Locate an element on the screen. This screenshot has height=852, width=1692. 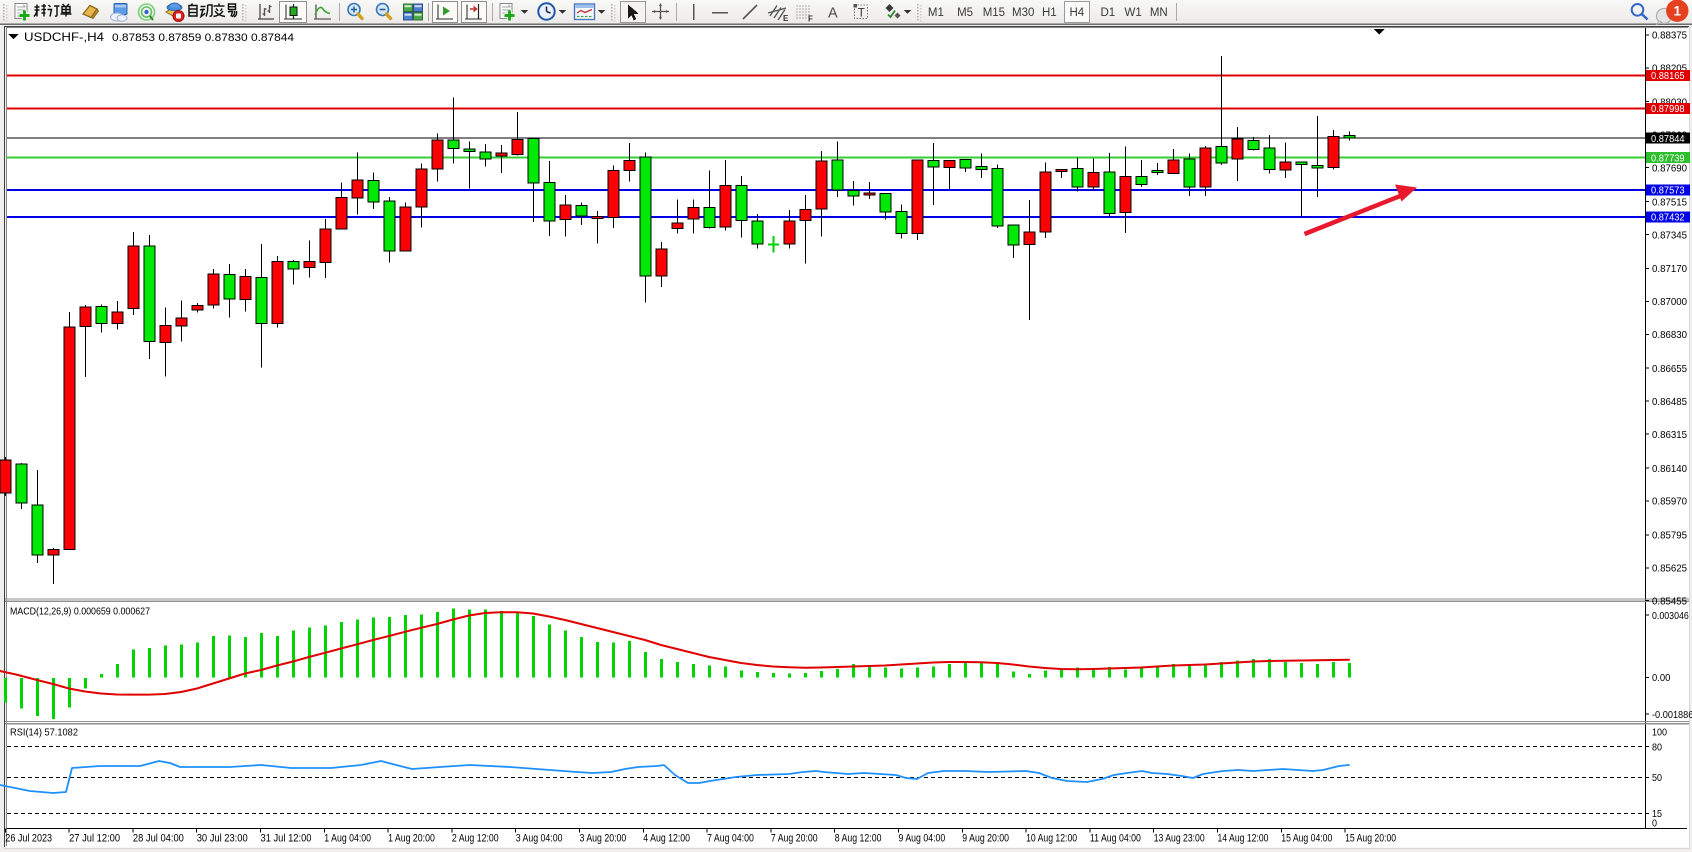
svg-text: 80 is located at coordinates (1657, 747).